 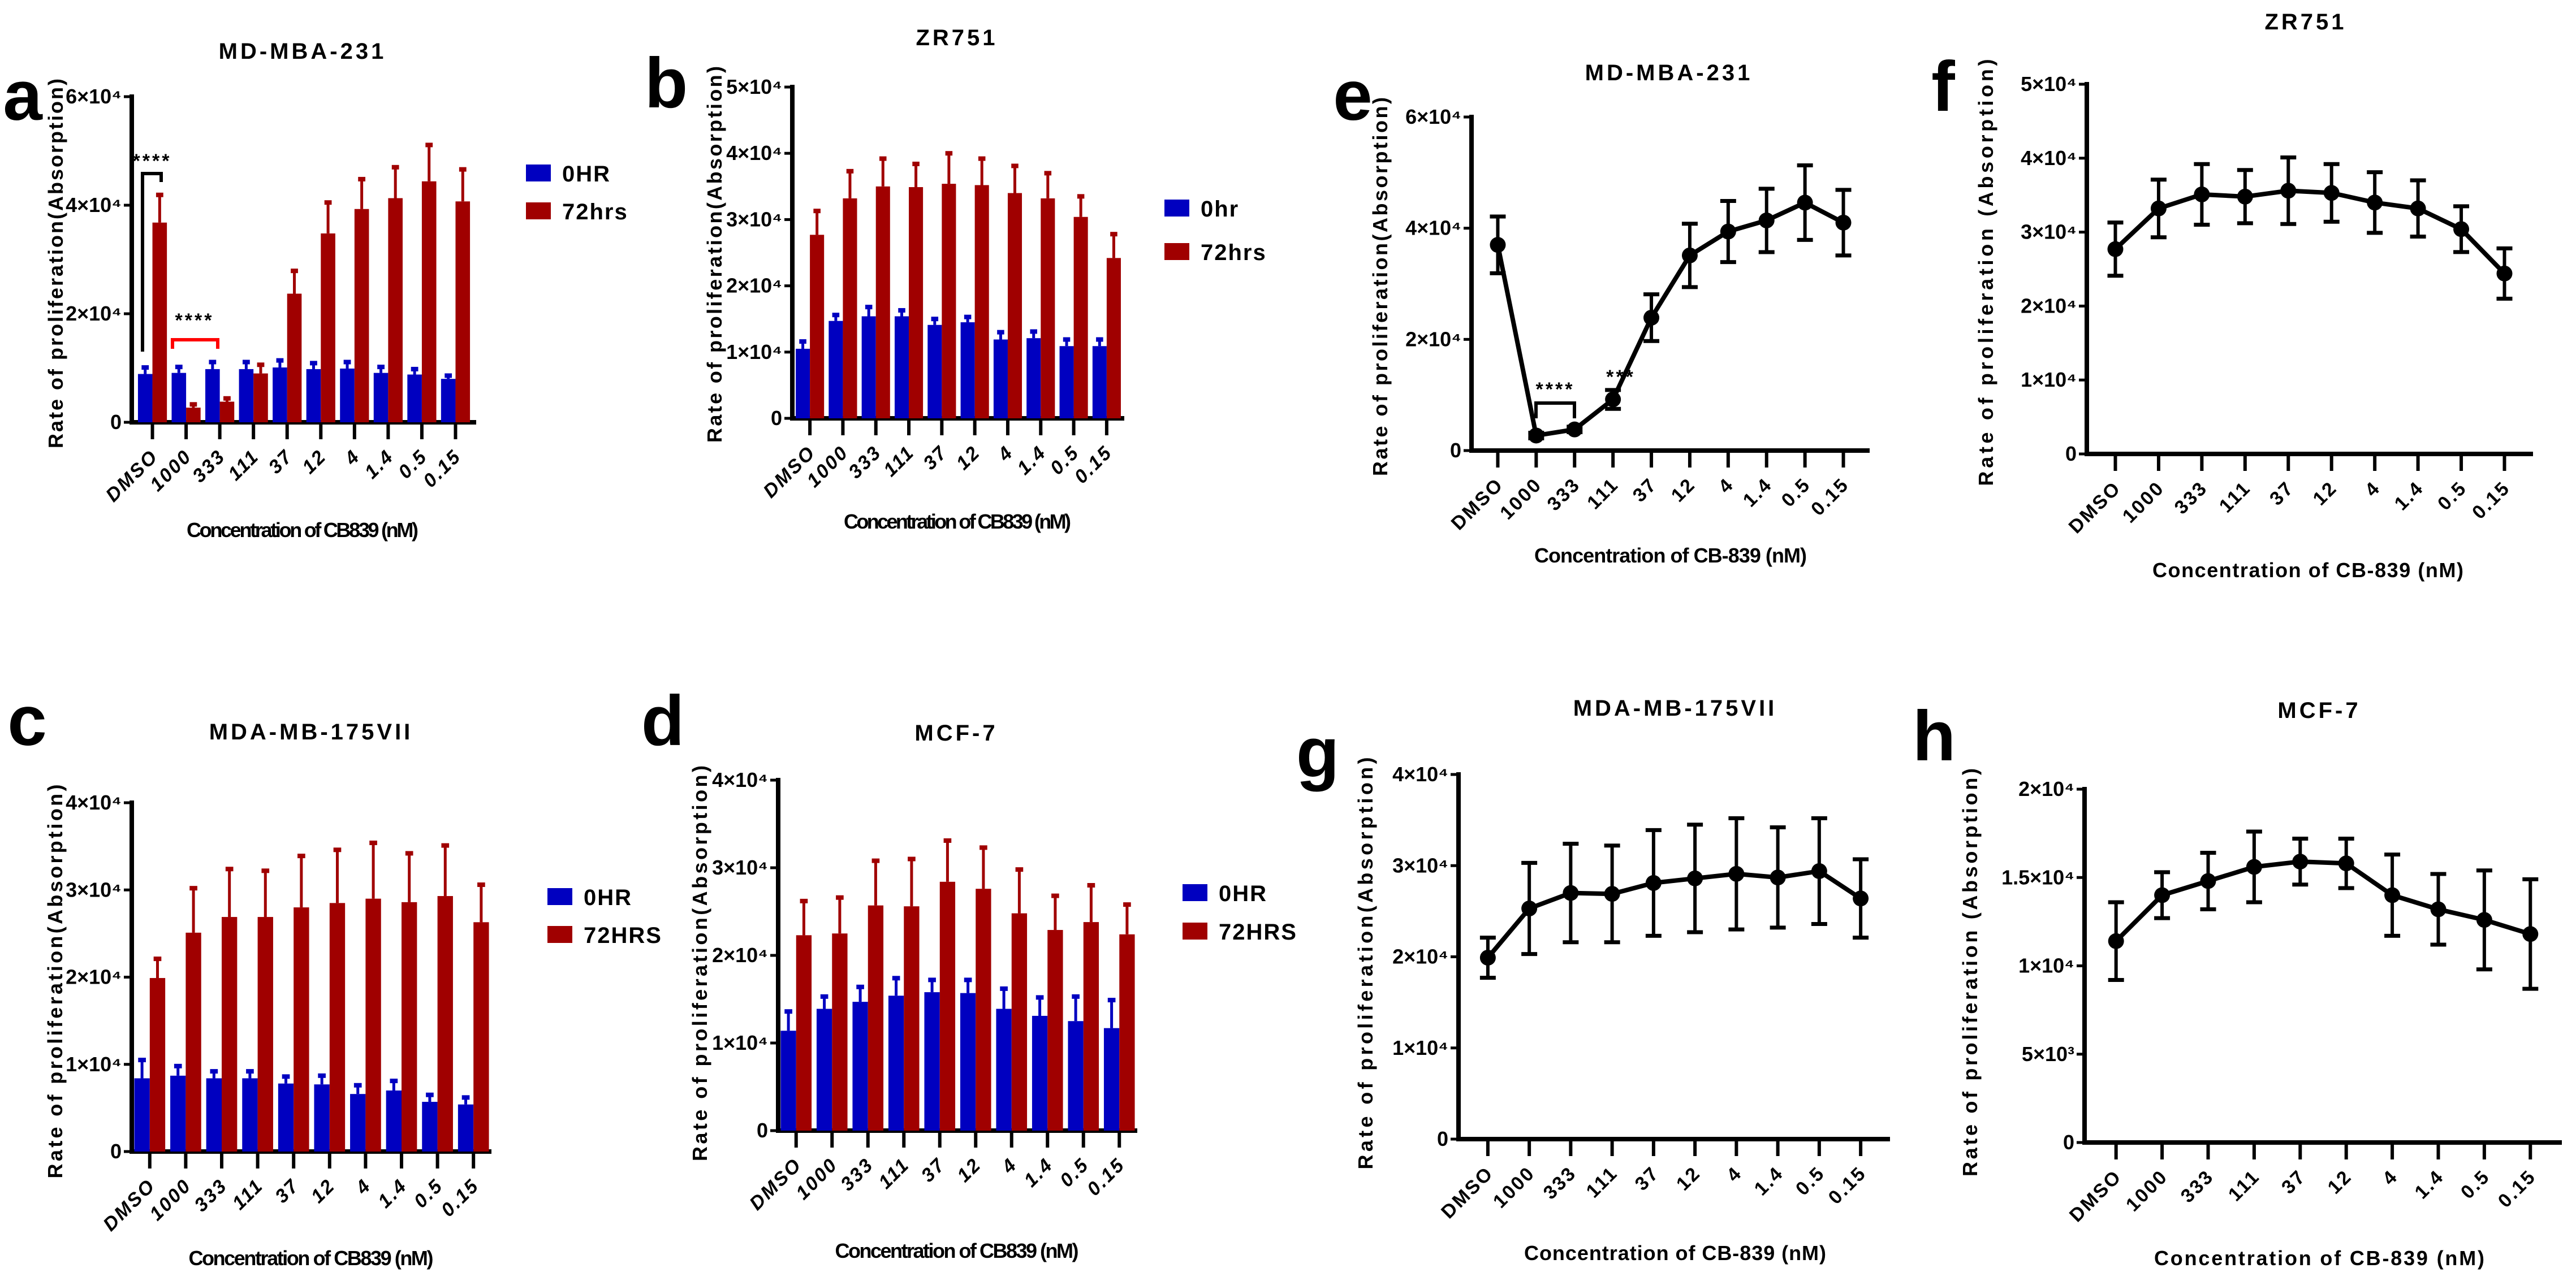 What do you see at coordinates (1621, 377) in the screenshot?
I see `significance-stars: ***` at bounding box center [1621, 377].